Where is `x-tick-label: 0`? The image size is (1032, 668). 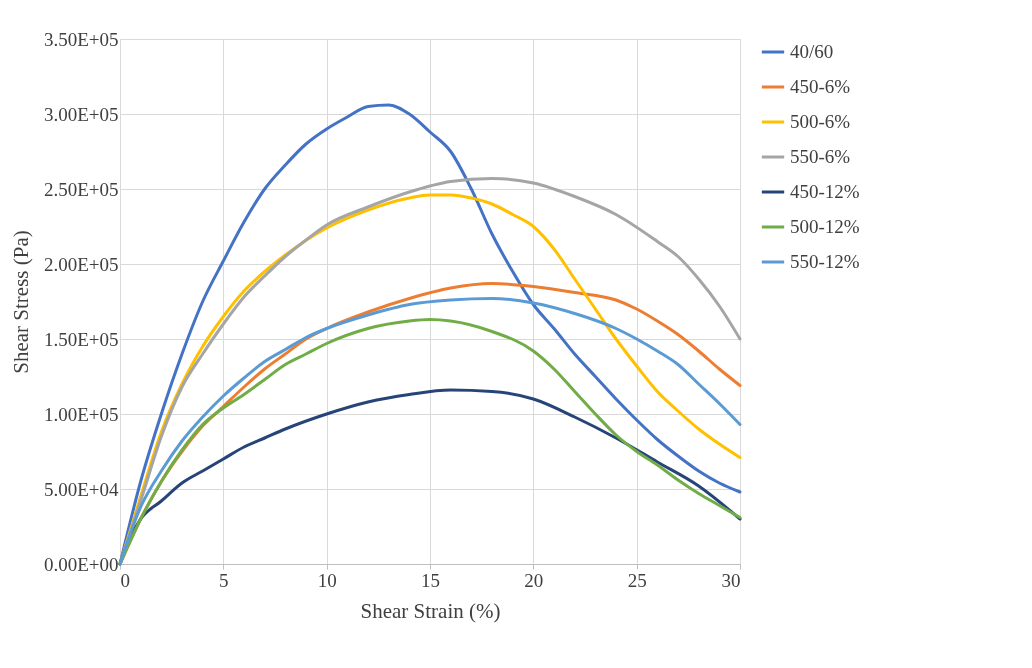
x-tick-label: 0 is located at coordinates (125, 580).